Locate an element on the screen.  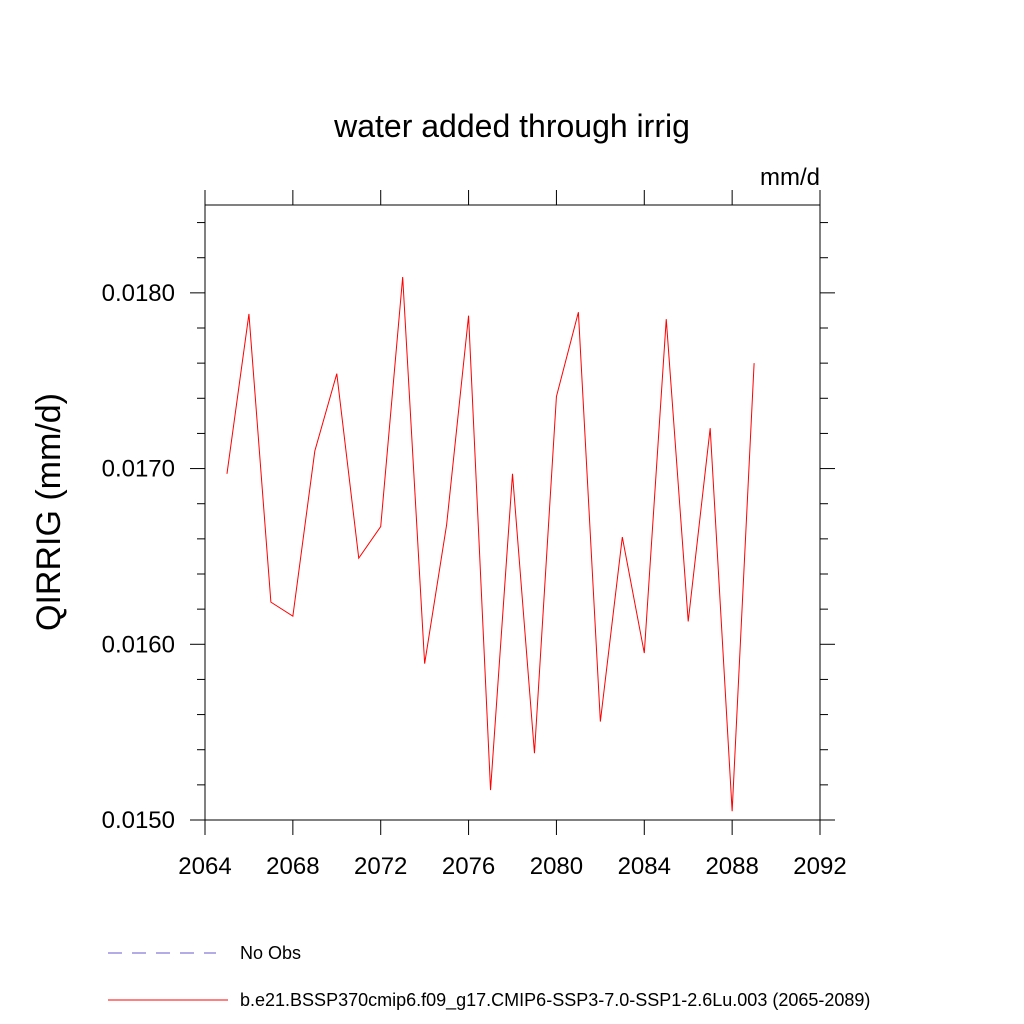
legend-label-no-obs: No Obs is located at coordinates (270, 953).